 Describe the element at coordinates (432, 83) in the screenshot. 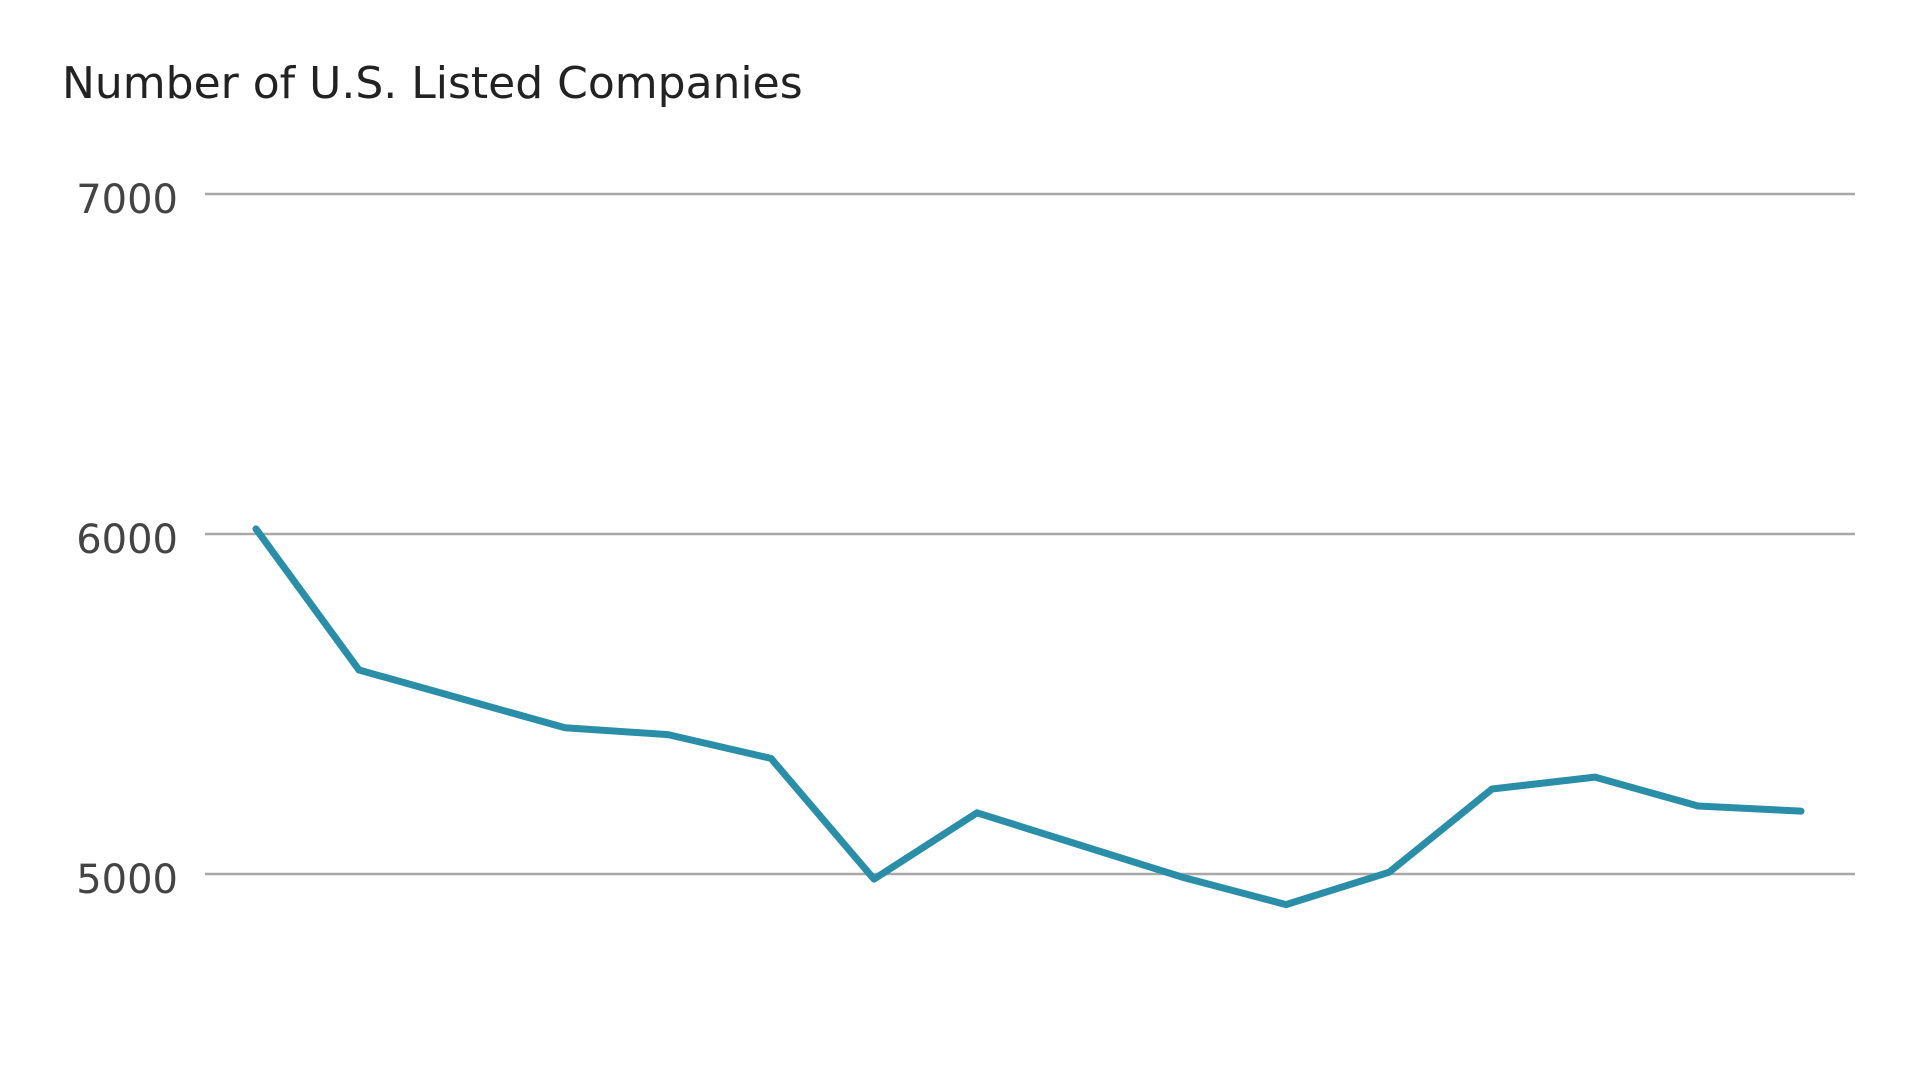

I see `chart-title: Number of U.S. Listed Companies` at that location.